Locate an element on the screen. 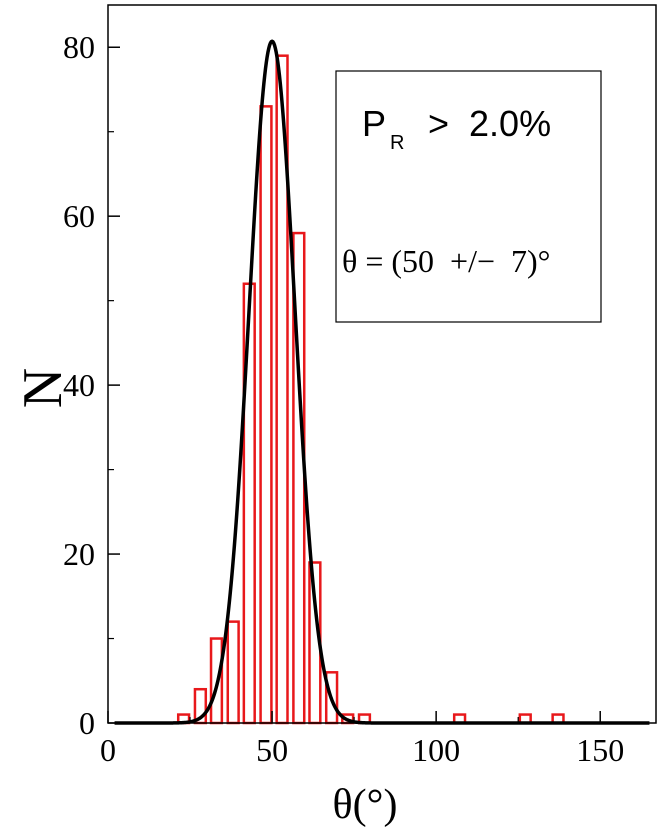 This screenshot has width=661, height=829. x-tick-label: 50 is located at coordinates (272, 750).